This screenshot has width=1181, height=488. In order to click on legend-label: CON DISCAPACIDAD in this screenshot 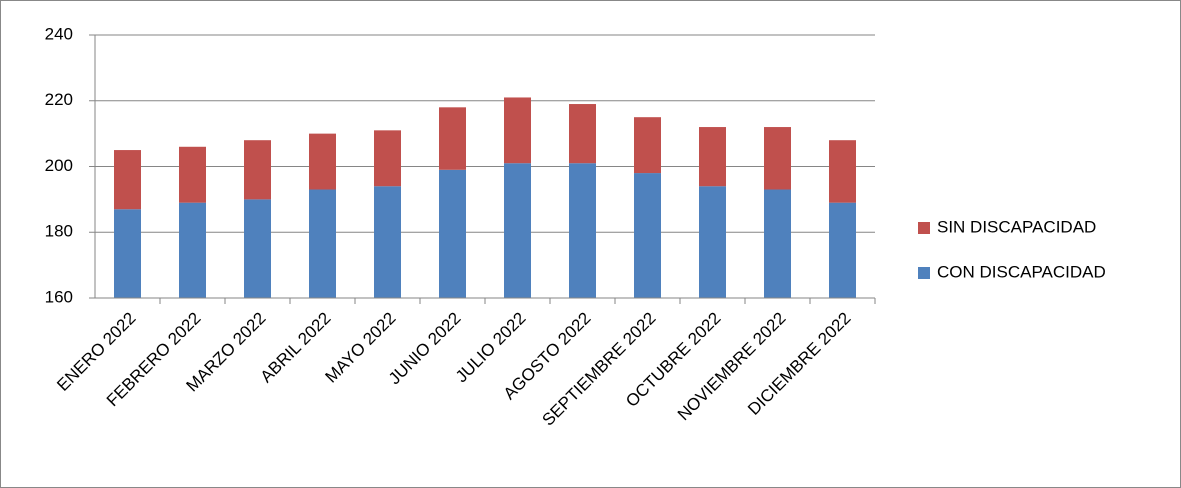, I will do `click(1021, 271)`.